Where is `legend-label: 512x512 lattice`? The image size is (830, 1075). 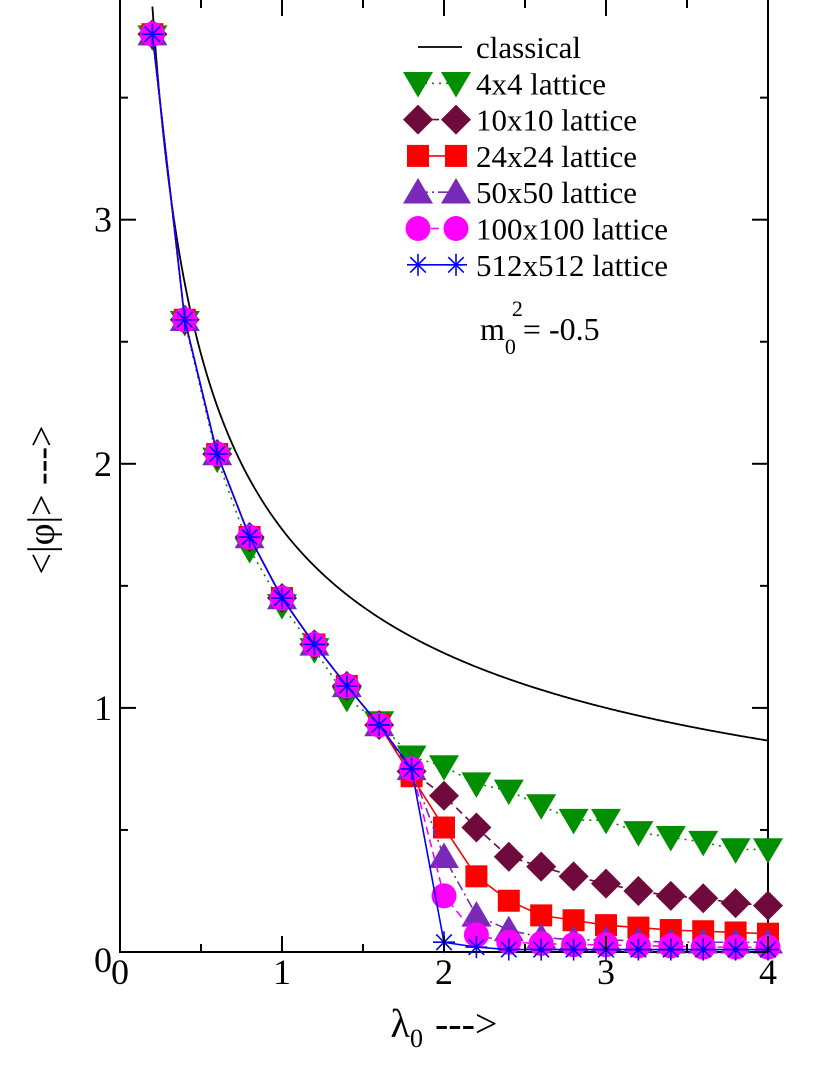 legend-label: 512x512 lattice is located at coordinates (572, 265).